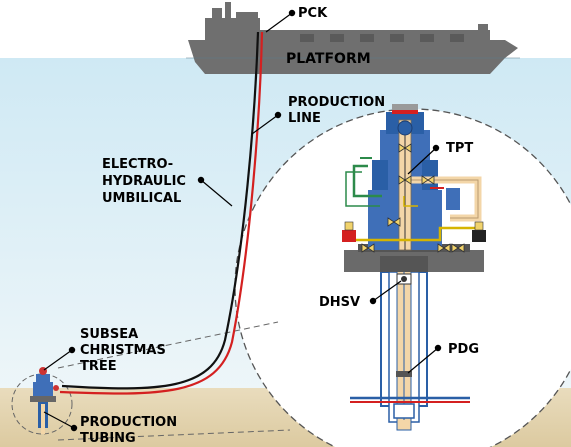  Describe the element at coordinates (98, 366) in the screenshot. I see `label-tree-3: TREE` at that location.